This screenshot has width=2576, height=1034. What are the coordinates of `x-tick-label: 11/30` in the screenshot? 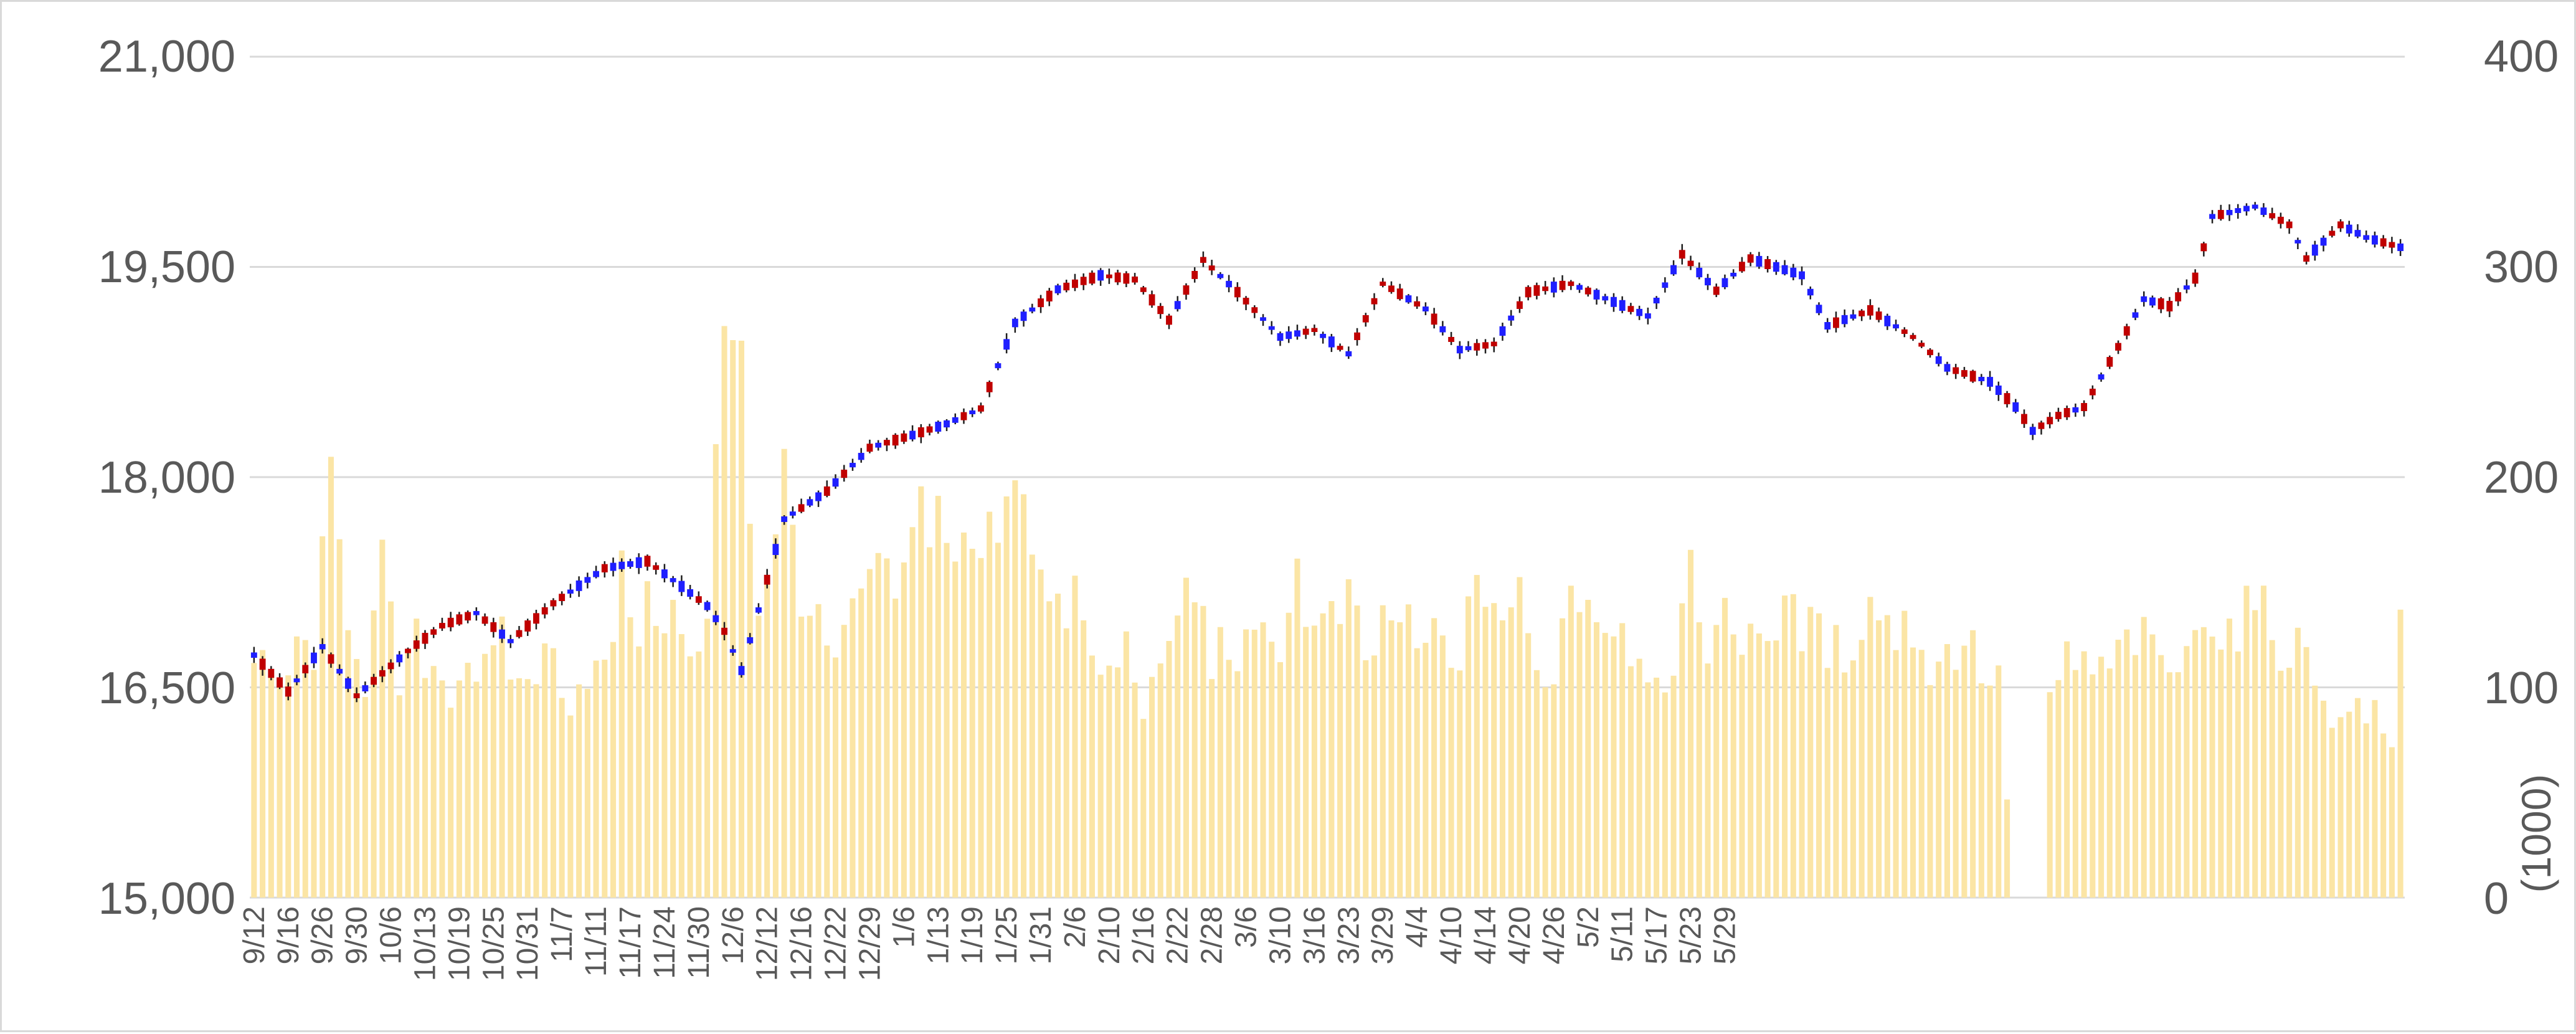 It's located at (700, 942).